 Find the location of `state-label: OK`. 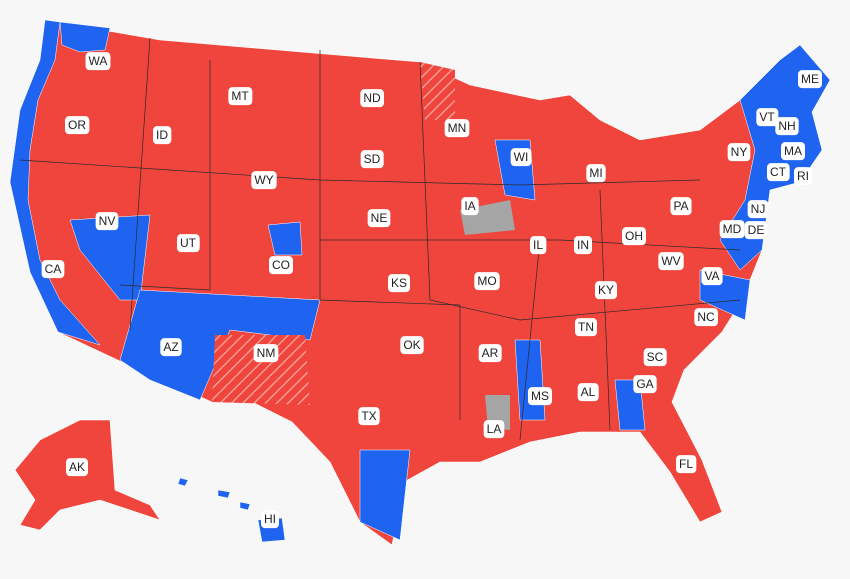

state-label: OK is located at coordinates (411, 345).